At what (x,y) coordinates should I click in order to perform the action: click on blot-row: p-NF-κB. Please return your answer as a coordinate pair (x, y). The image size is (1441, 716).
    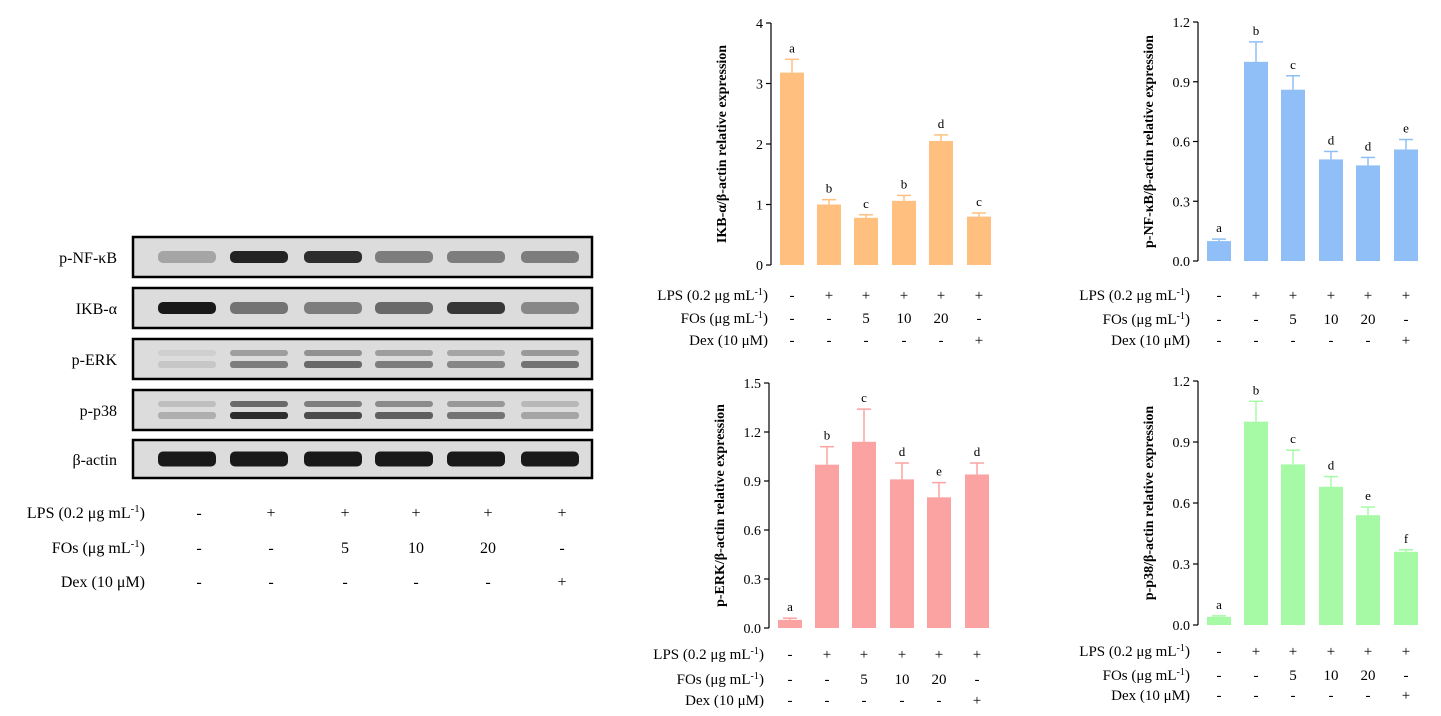
    Looking at the image, I should click on (326, 257).